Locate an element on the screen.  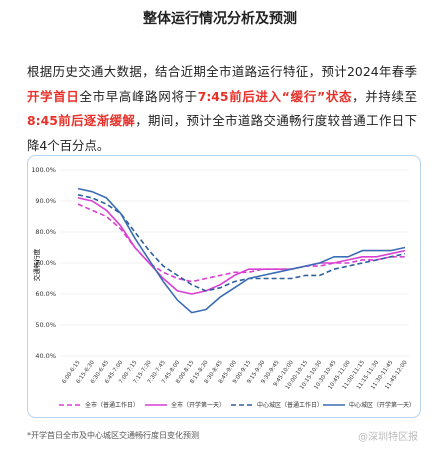
text: 根据历史交通大数据，结合近期全市道路运行特征，预计2024年春季 is located at coordinates (222, 71).